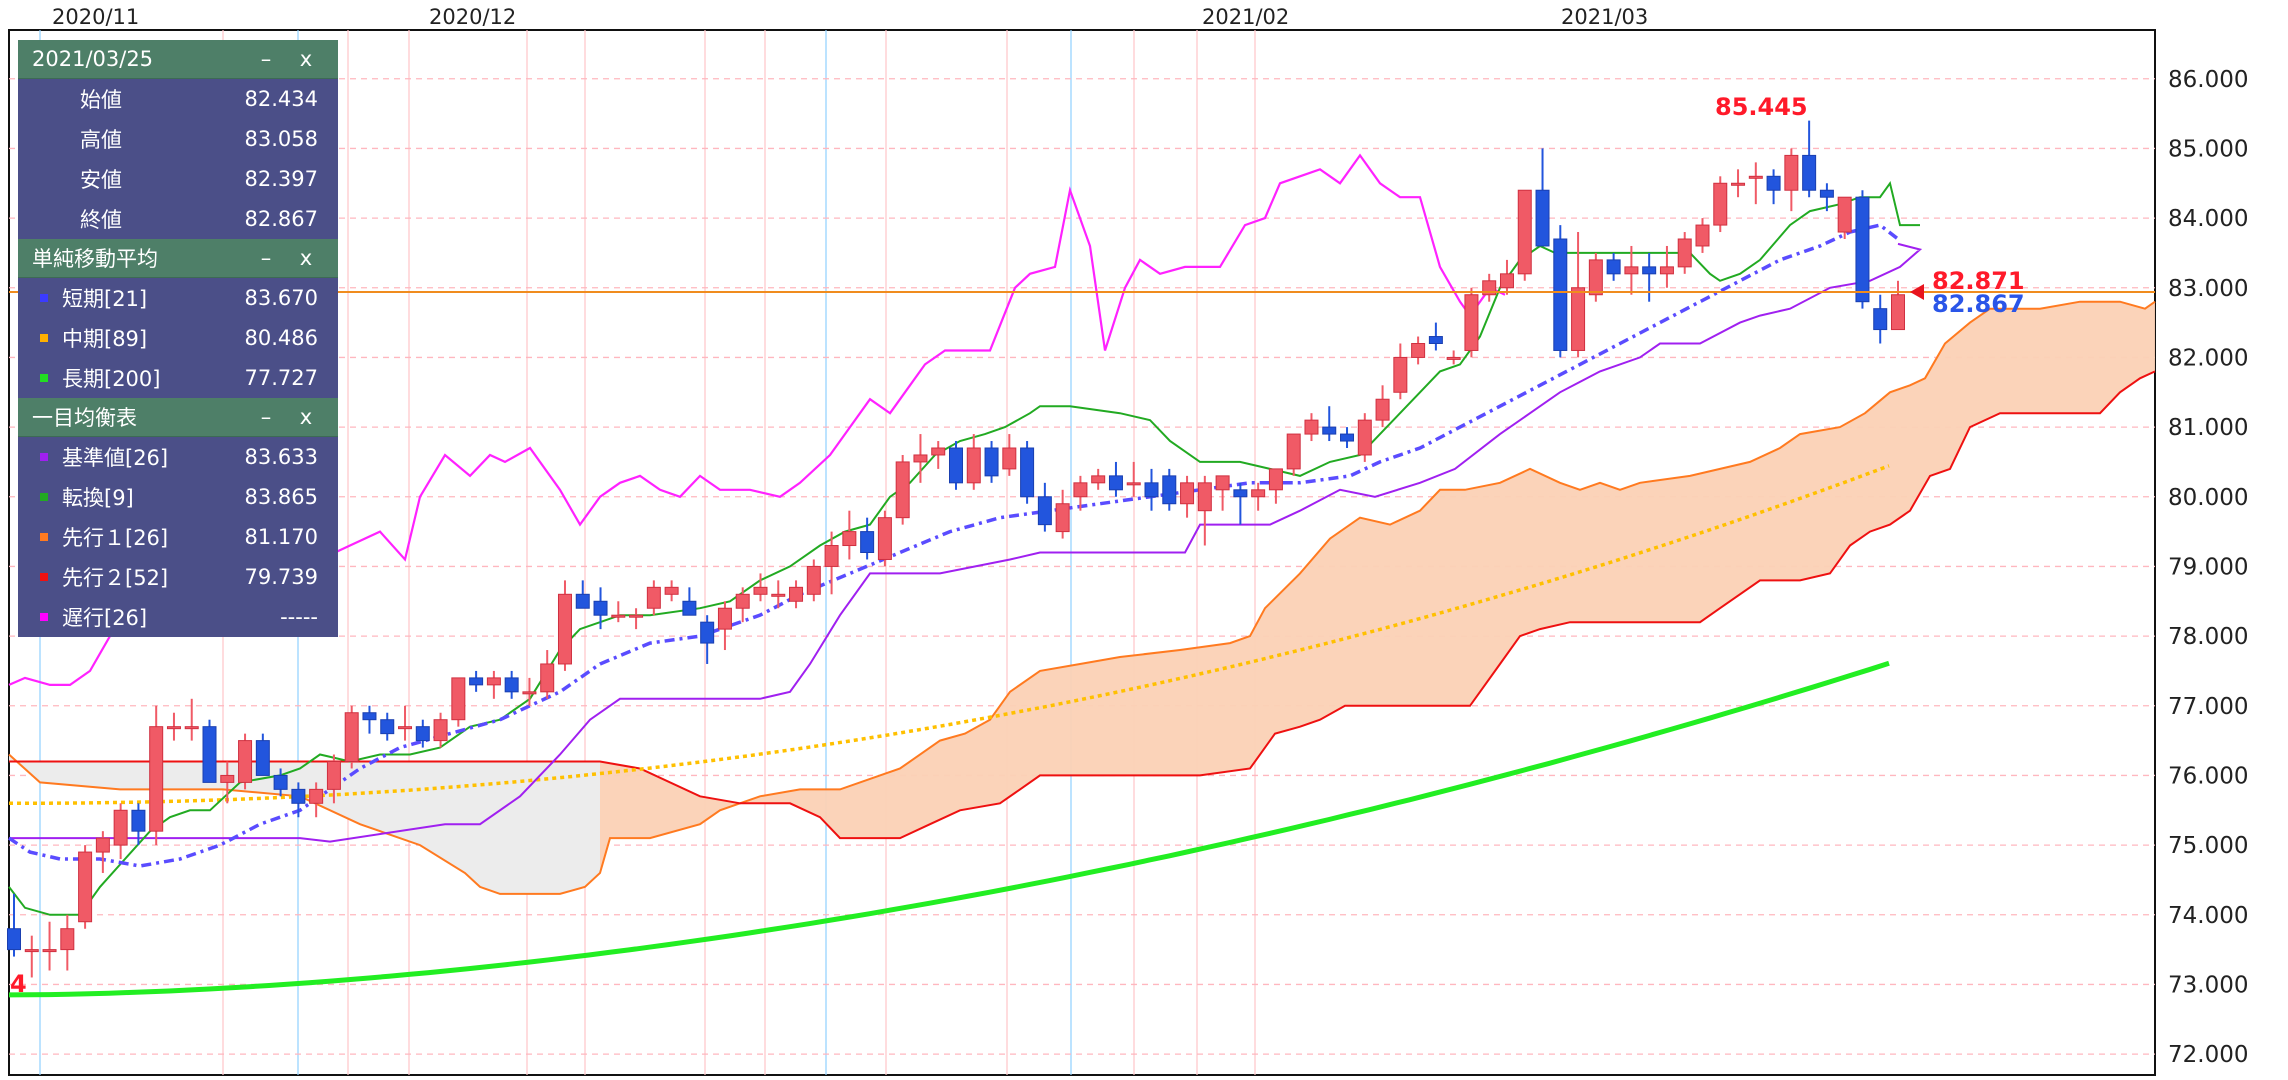 The image size is (2288, 1080). What do you see at coordinates (2208, 846) in the screenshot?
I see `y-tick-label: 75.000` at bounding box center [2208, 846].